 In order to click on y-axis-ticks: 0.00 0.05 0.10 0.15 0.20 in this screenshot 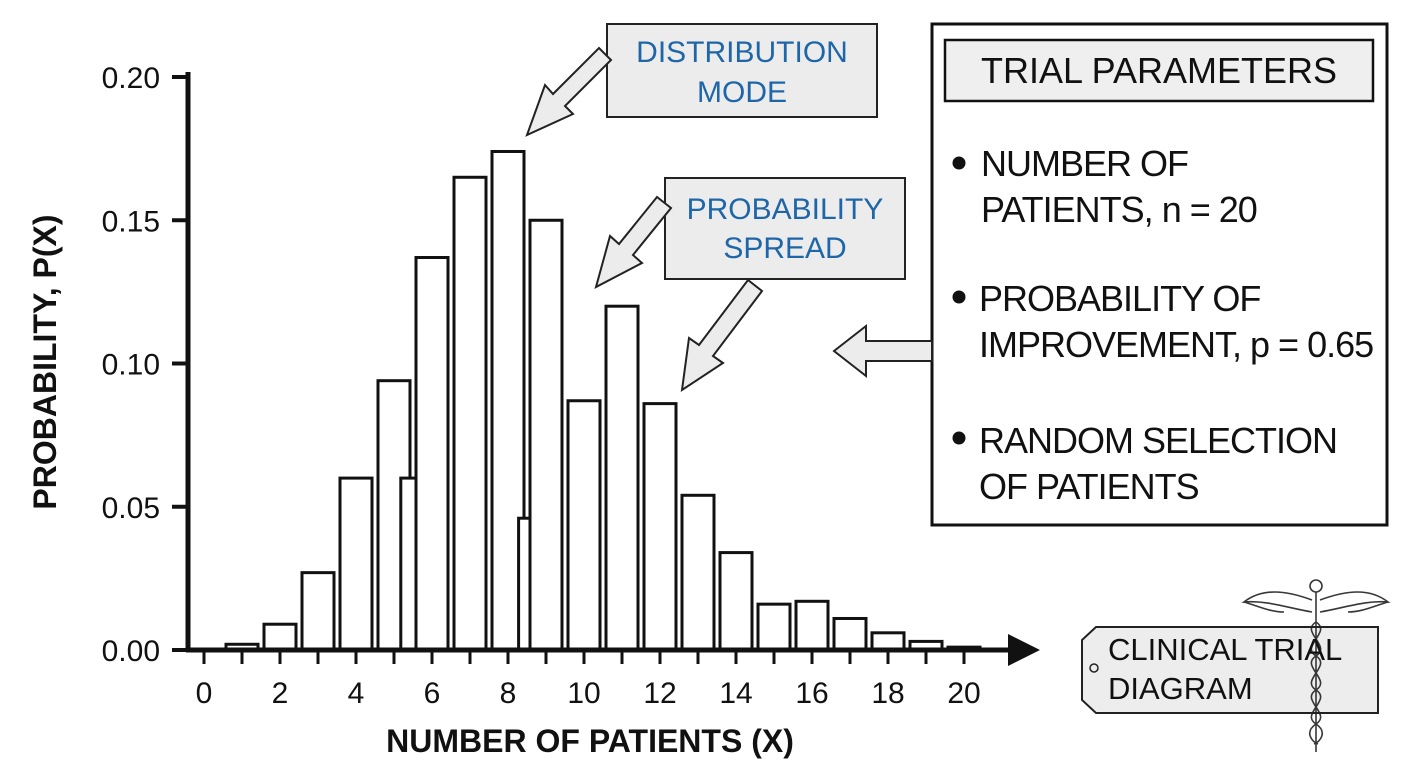, I will do `click(145, 365)`.